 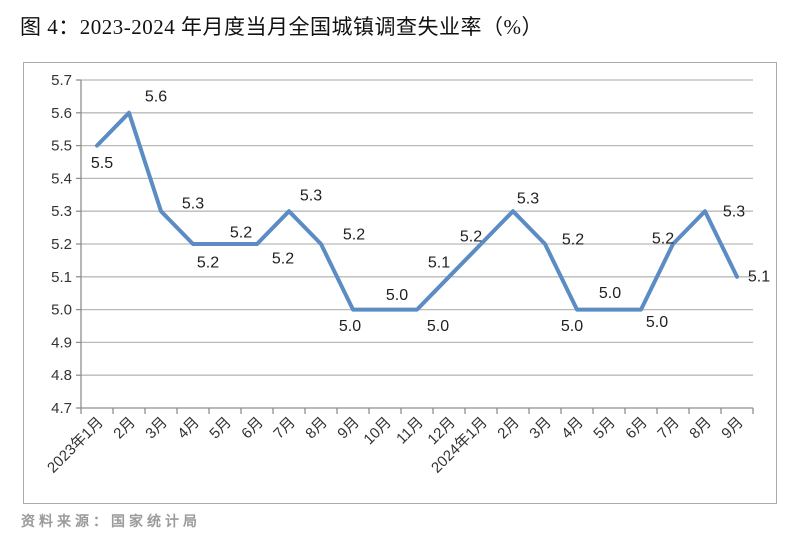 I want to click on y-tick-label: 5.6, so click(x=61, y=113).